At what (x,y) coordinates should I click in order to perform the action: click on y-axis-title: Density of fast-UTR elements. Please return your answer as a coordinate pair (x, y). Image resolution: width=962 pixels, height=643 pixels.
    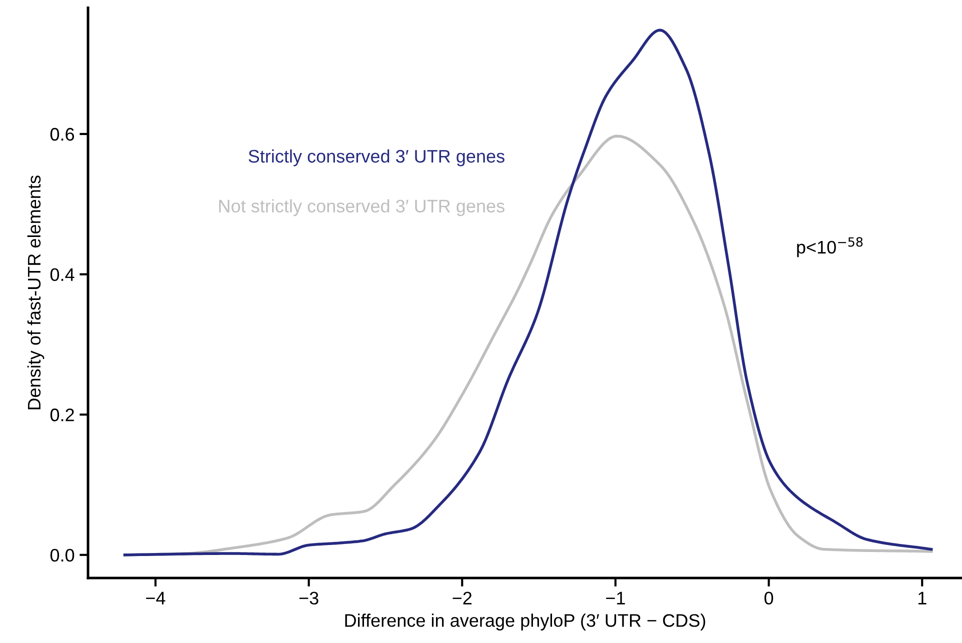
    Looking at the image, I should click on (35, 293).